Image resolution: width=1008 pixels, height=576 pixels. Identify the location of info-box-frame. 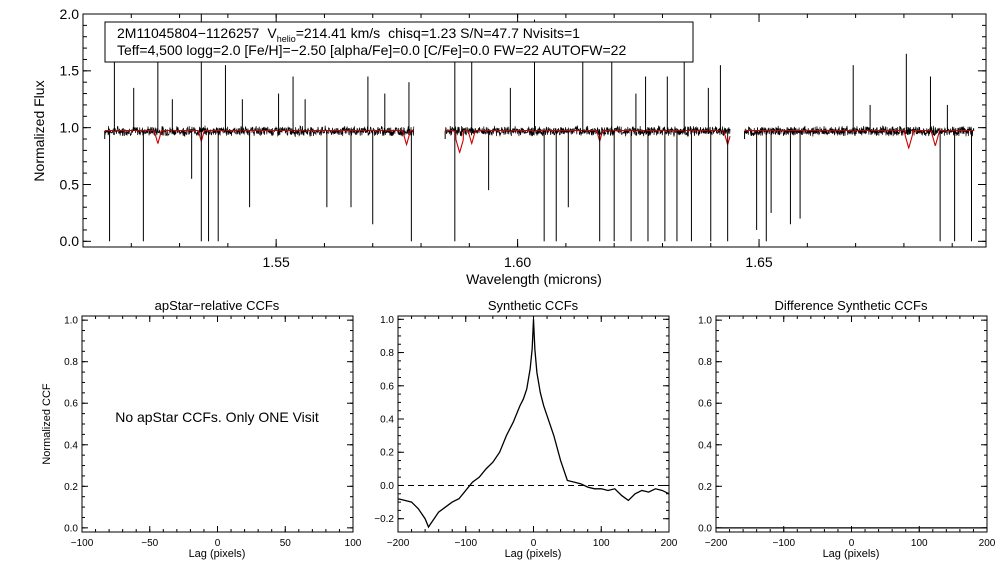
(399, 42).